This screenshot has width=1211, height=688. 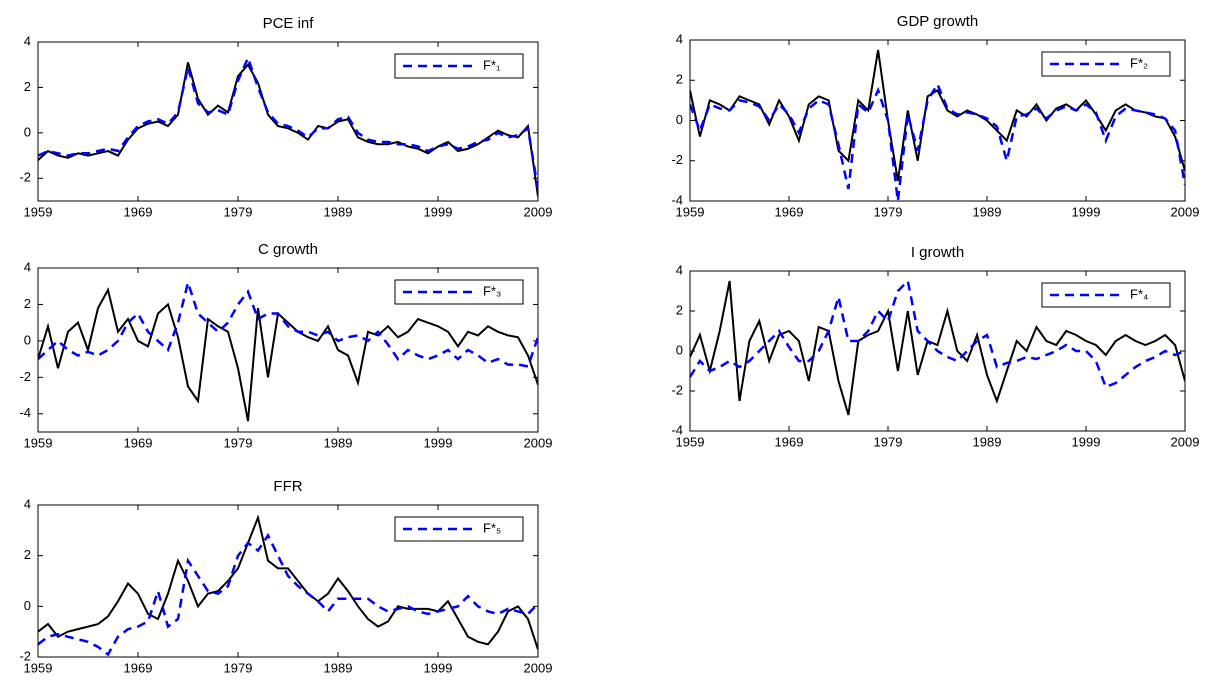 What do you see at coordinates (492, 64) in the screenshot?
I see `legend-label: F*₁` at bounding box center [492, 64].